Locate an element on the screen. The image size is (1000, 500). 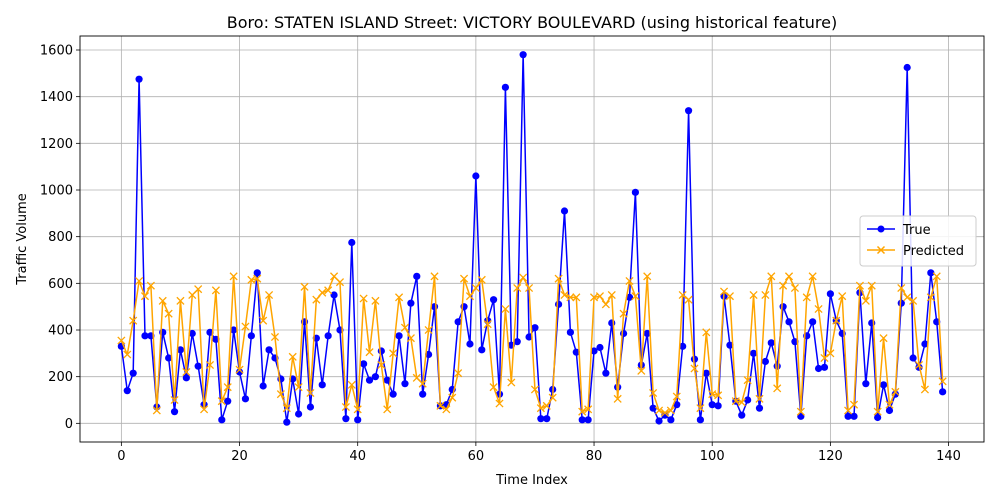
x-tick-label: 0 is located at coordinates (121, 456).